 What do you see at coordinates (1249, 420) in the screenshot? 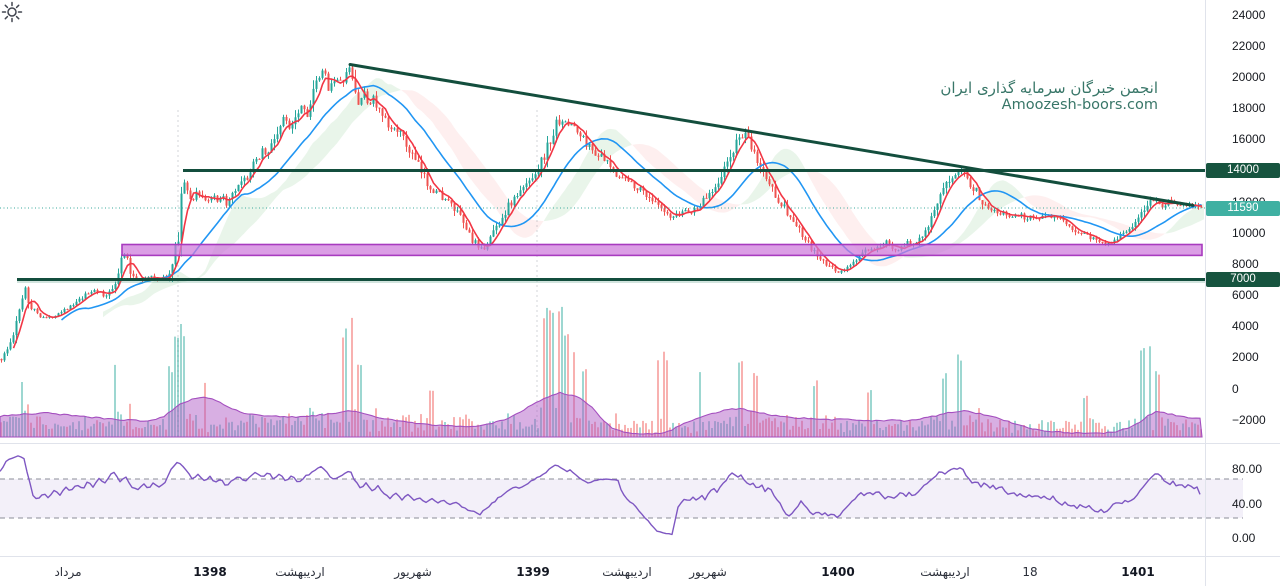
I see `price-tick-label: −2000` at bounding box center [1249, 420].